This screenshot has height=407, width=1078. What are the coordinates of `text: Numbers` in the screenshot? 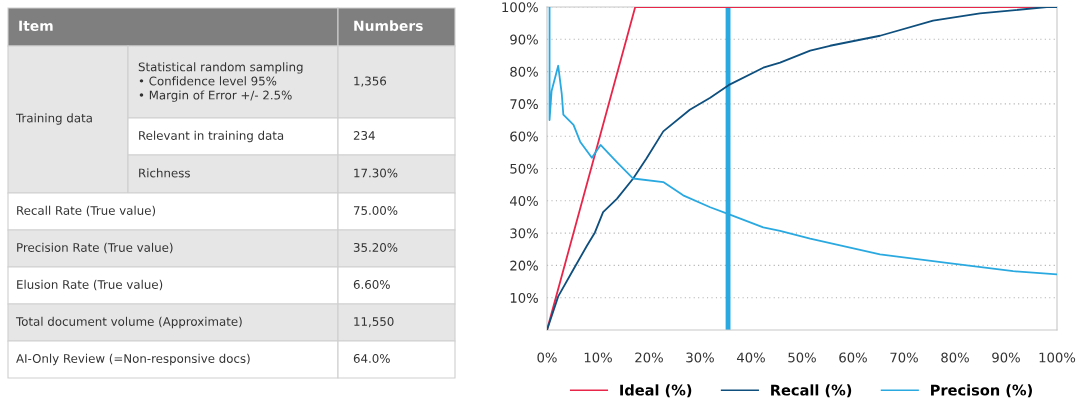 It's located at (388, 26).